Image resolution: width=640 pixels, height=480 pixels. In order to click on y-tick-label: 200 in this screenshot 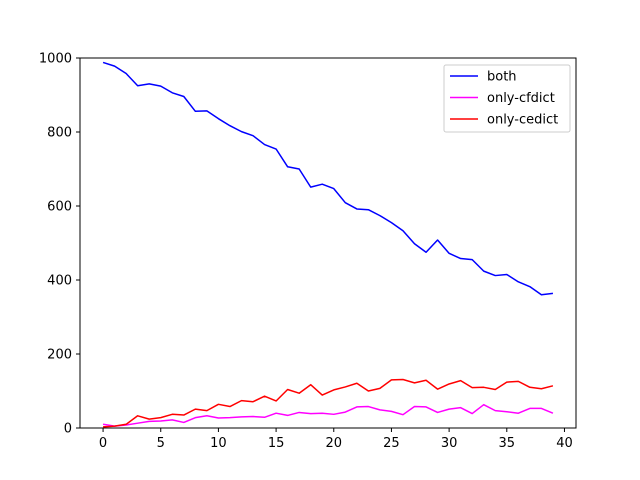, I will do `click(59, 355)`.